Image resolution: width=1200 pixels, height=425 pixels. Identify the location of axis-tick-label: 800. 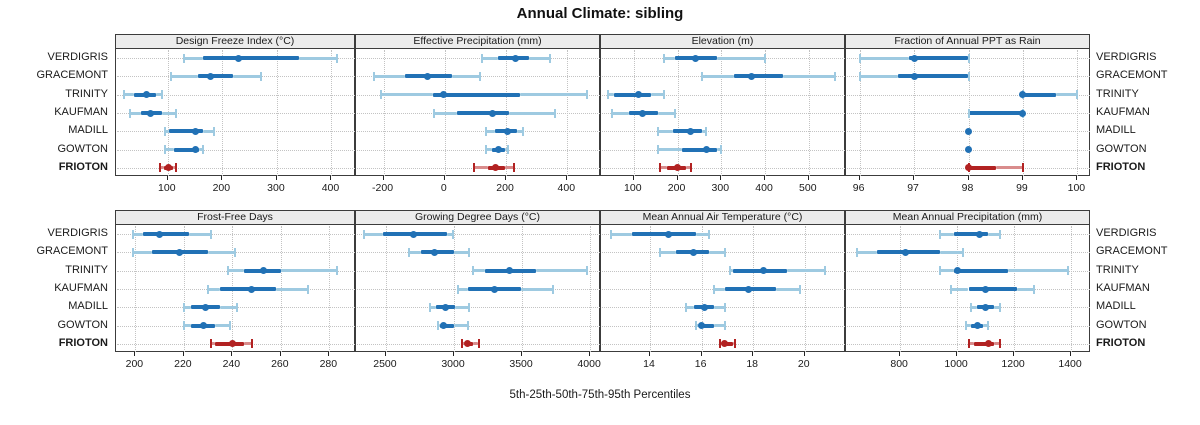
(899, 364).